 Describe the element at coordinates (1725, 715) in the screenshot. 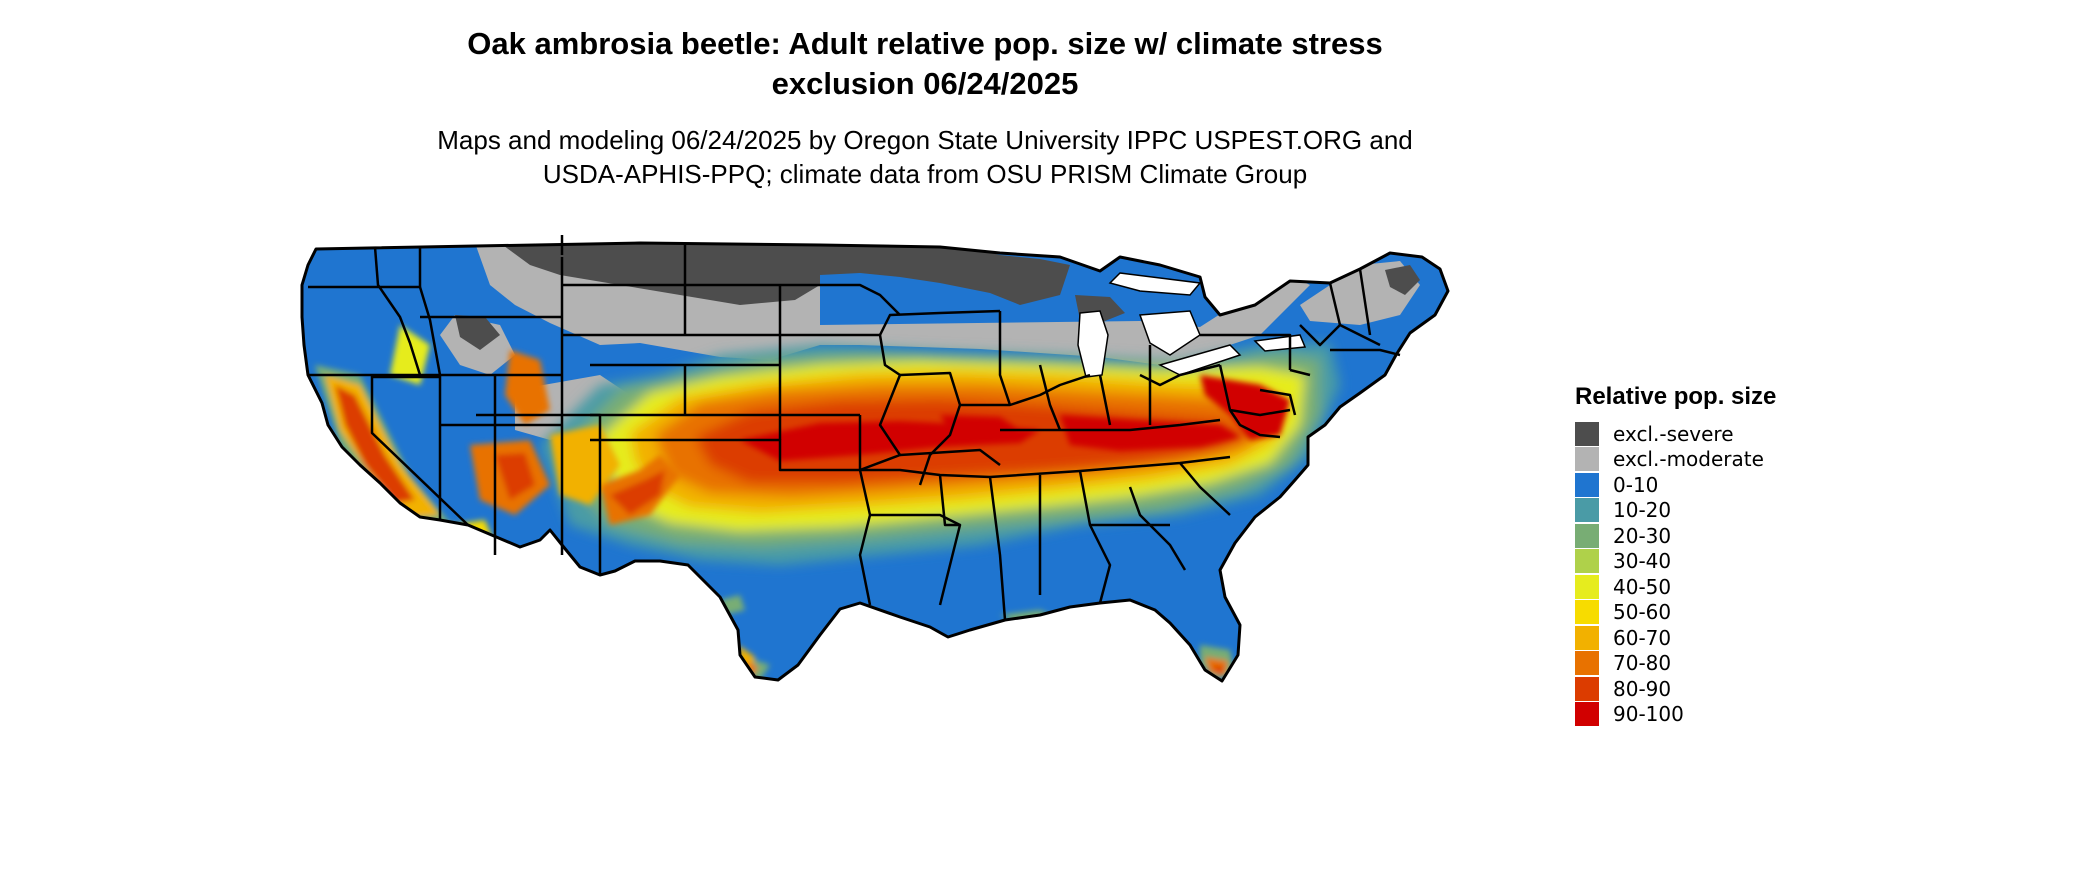

I see `legend-item: 90-100` at that location.